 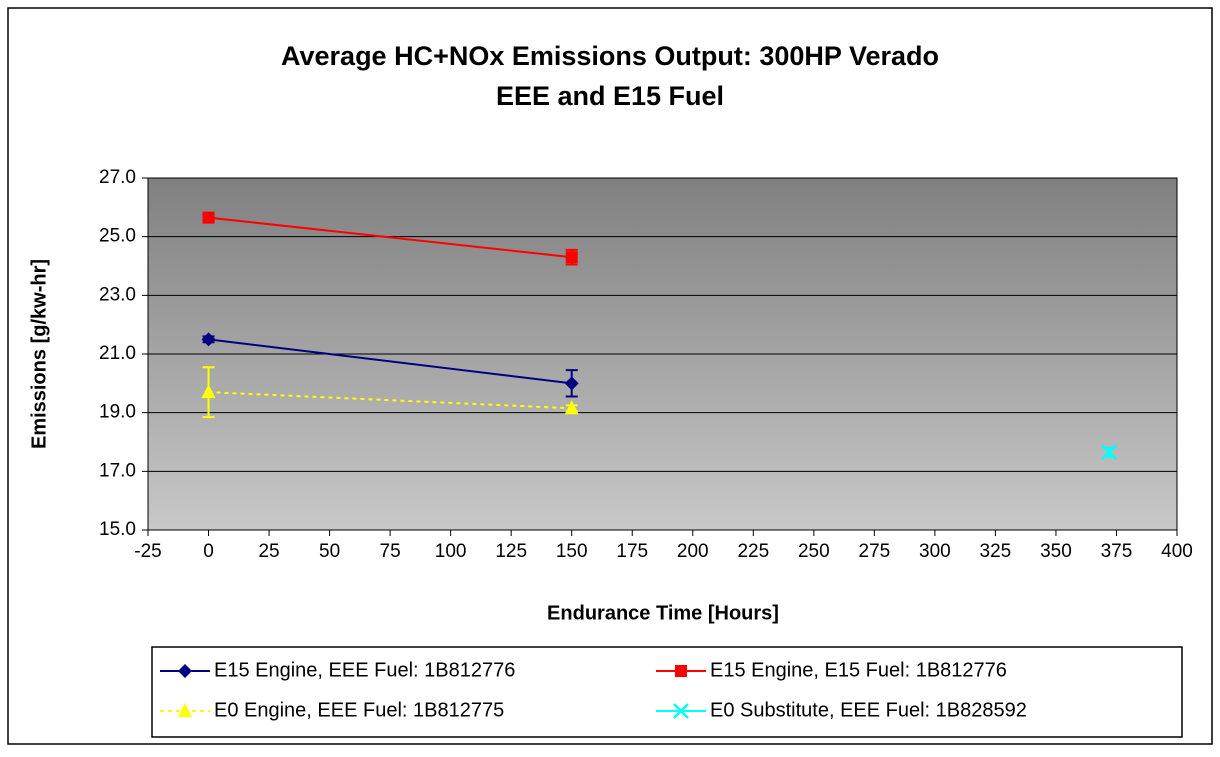 I want to click on legend-label: E0 Substitute, EEE Fuel: 1B828592, so click(x=868, y=710).